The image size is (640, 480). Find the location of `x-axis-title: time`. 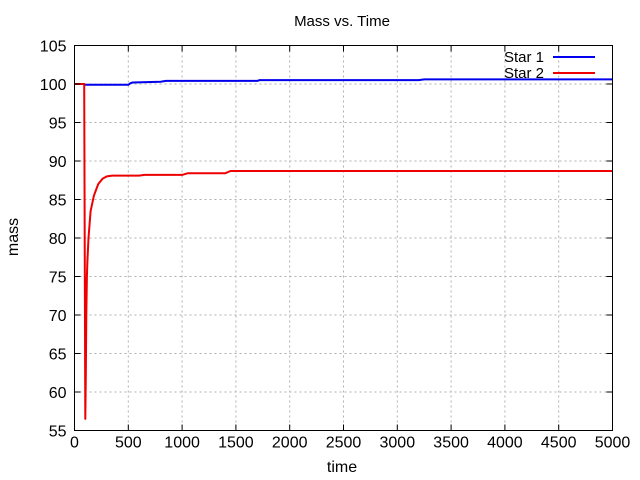

x-axis-title: time is located at coordinates (342, 467).